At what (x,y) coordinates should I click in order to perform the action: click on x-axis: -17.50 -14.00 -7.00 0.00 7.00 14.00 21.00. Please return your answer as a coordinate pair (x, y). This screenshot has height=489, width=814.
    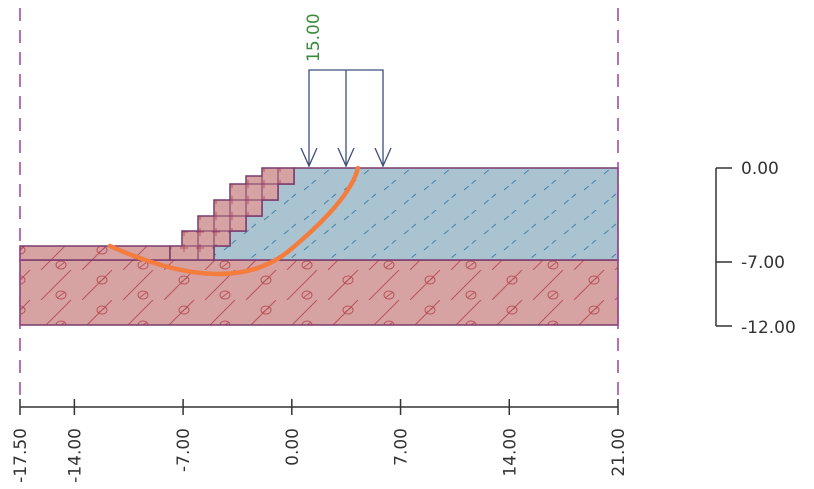
    Looking at the image, I should click on (320, 441).